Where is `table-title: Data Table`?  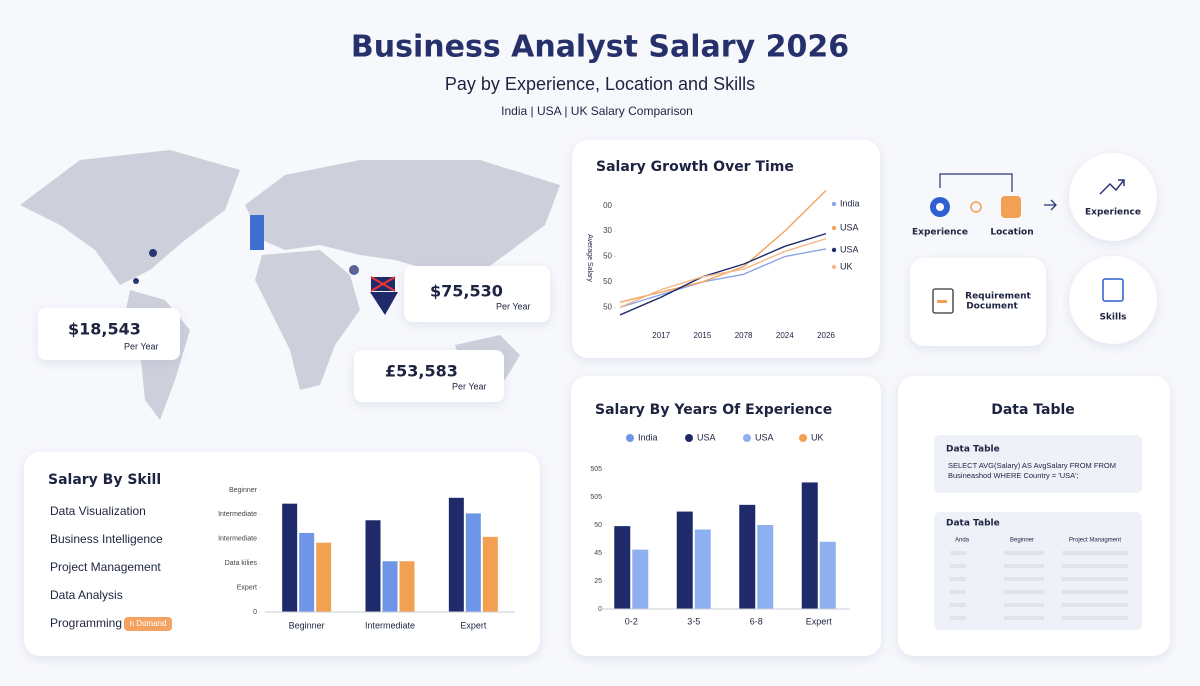
table-title: Data Table is located at coordinates (1033, 410).